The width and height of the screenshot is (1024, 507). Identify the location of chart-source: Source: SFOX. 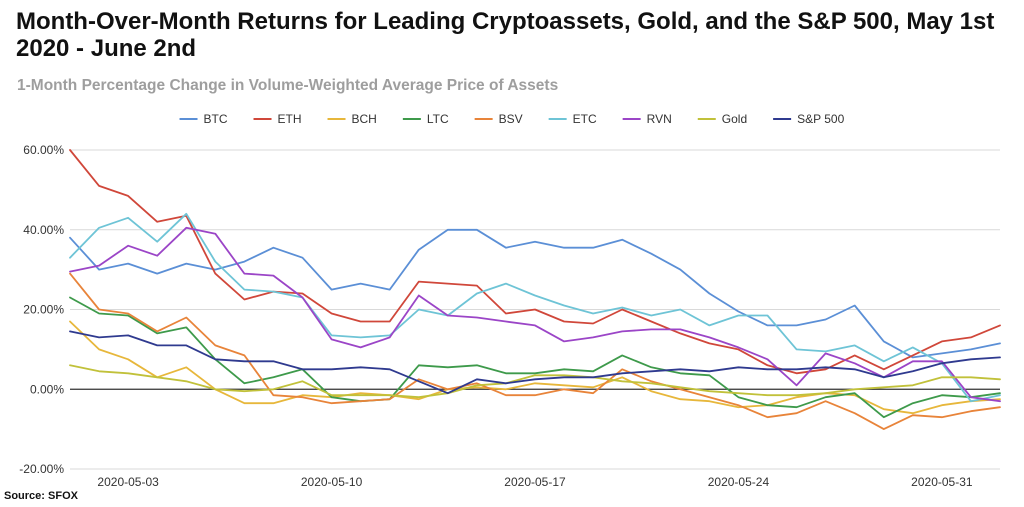
(41, 496).